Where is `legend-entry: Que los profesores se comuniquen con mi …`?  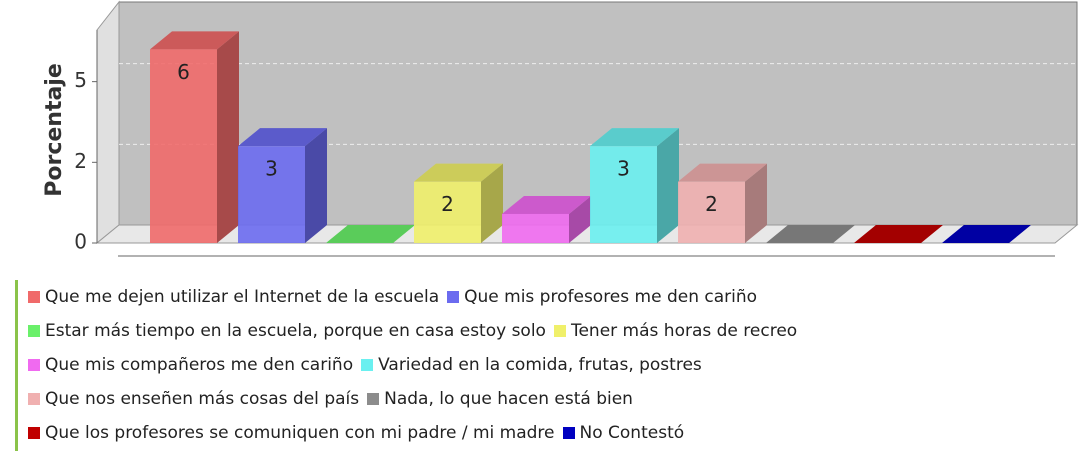
legend-entry: Que los profesores se comuniquen con mi … is located at coordinates (291, 433).